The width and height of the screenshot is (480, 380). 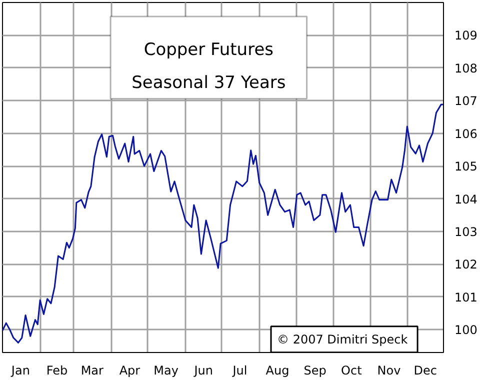 What do you see at coordinates (20, 371) in the screenshot?
I see `x-tick-label: Jan` at bounding box center [20, 371].